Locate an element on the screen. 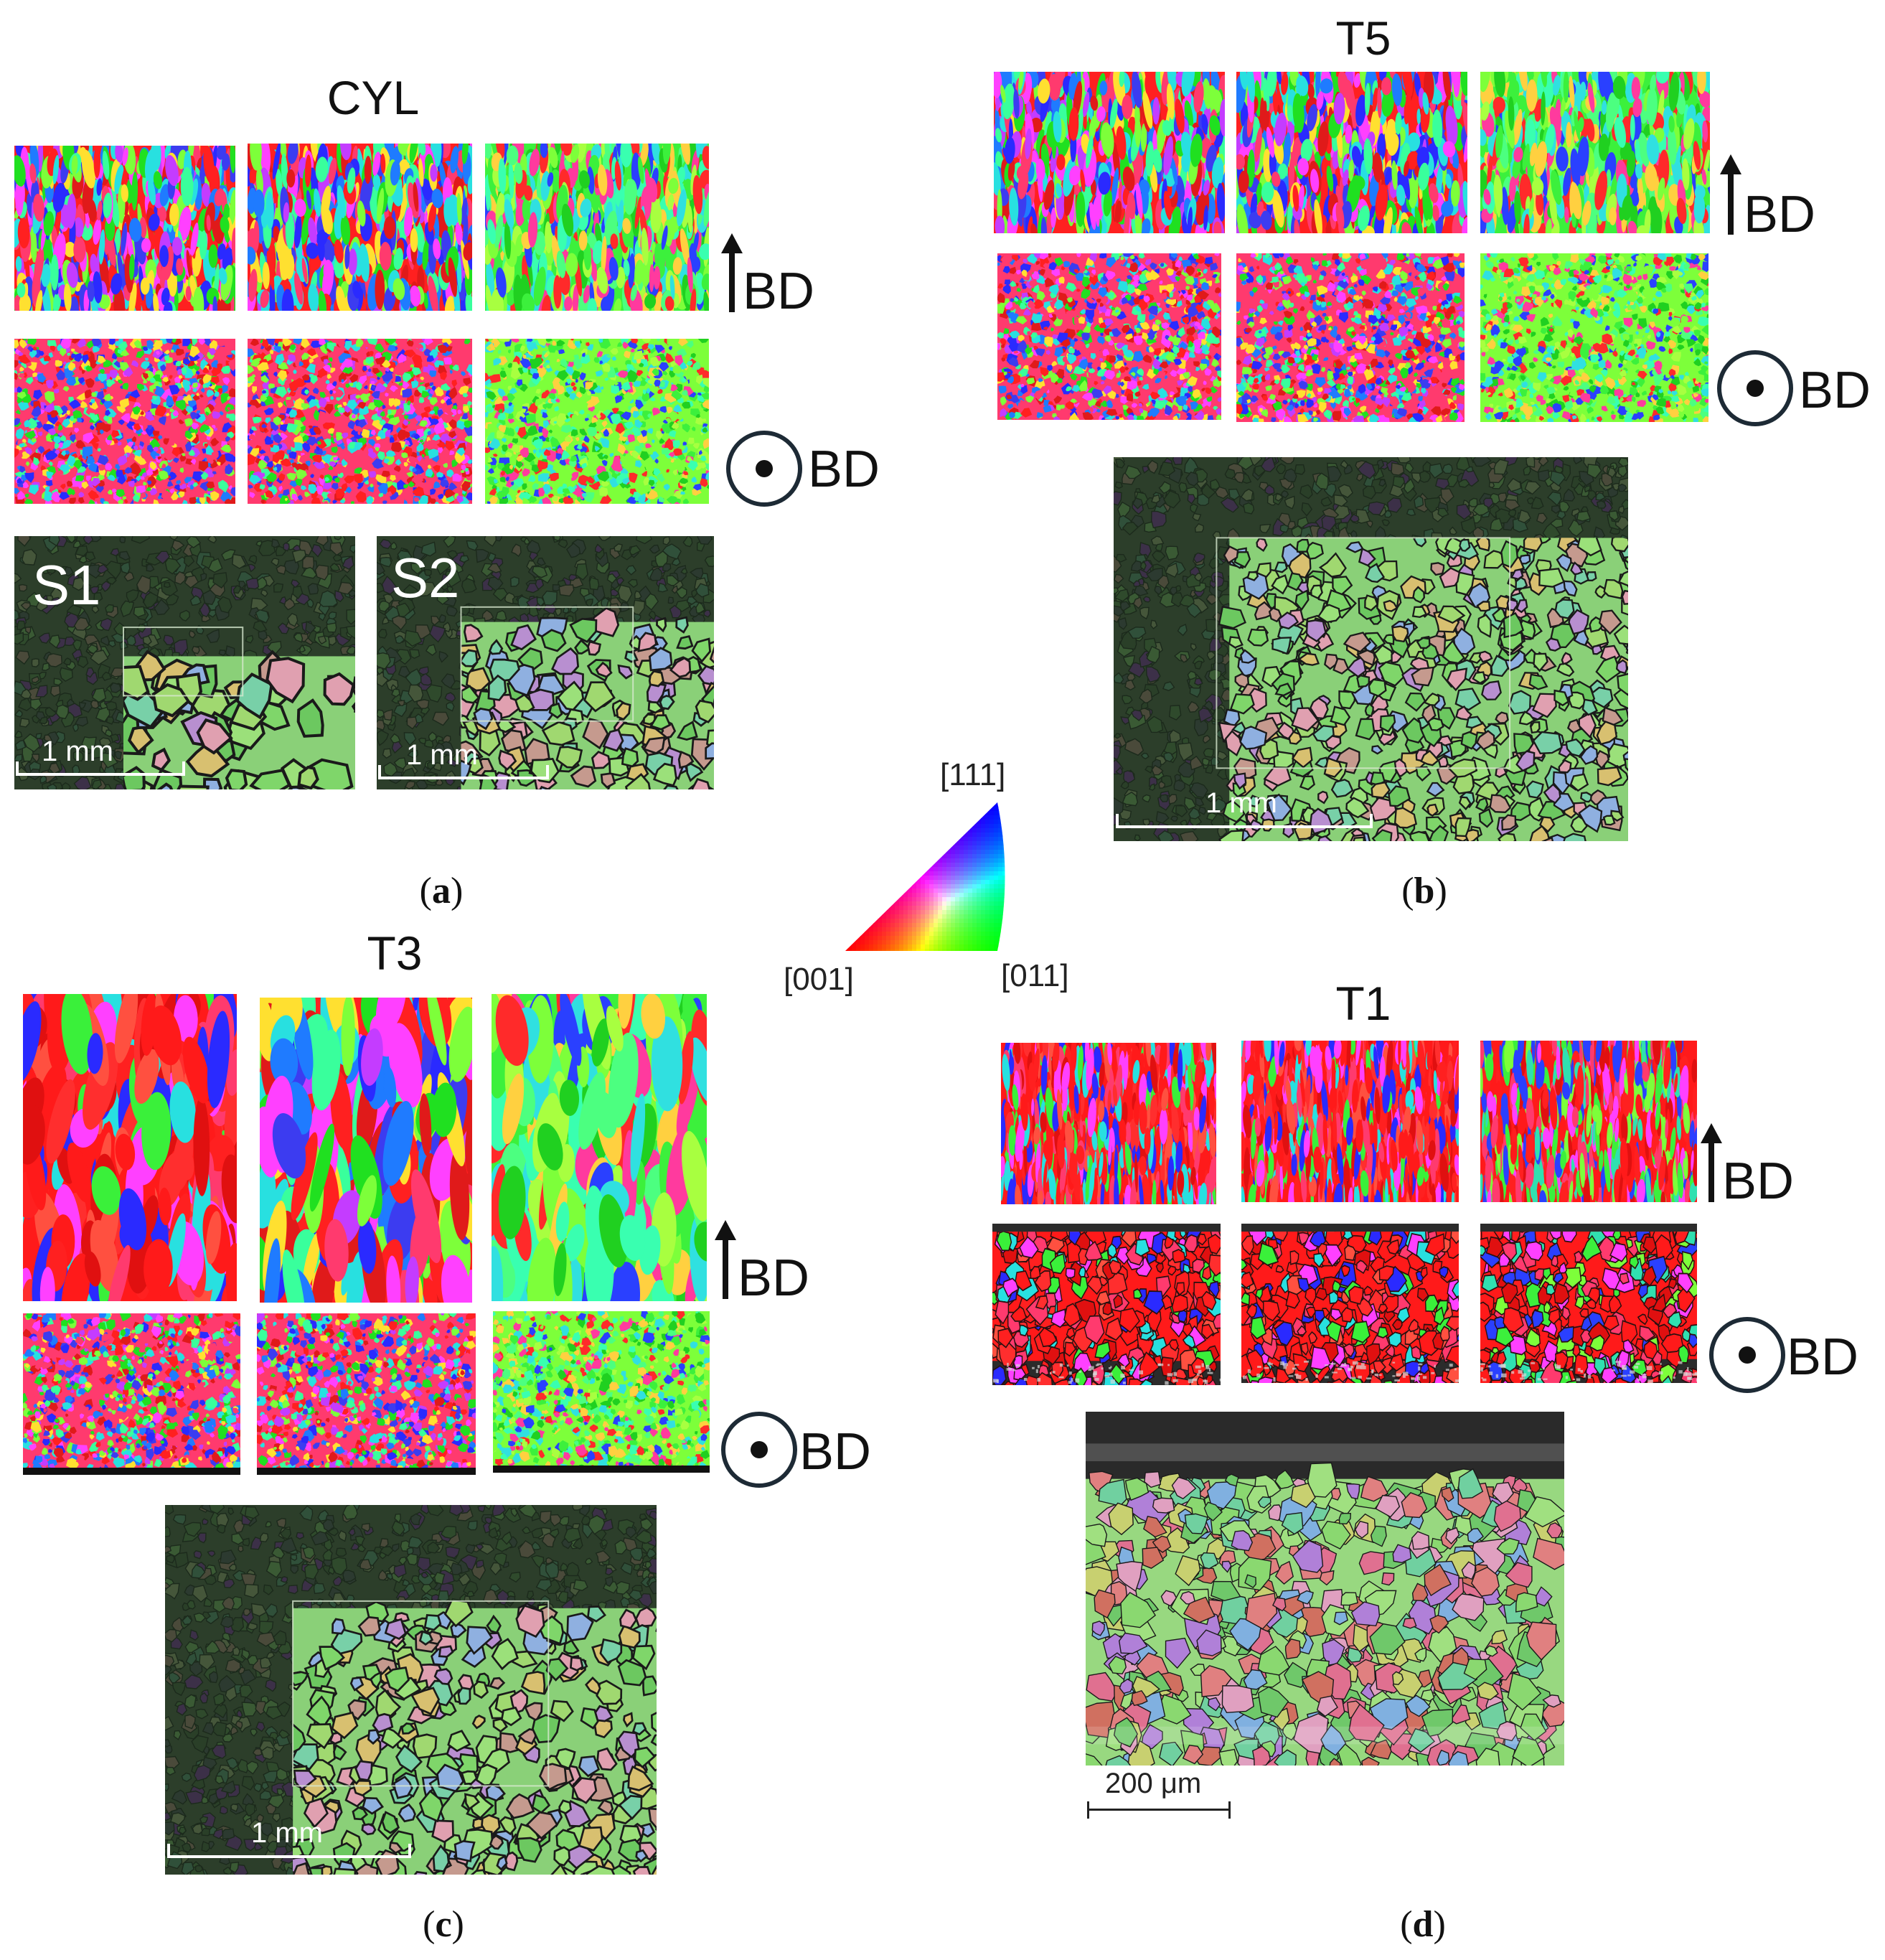  panel-c-caption: (c) is located at coordinates (444, 1924).